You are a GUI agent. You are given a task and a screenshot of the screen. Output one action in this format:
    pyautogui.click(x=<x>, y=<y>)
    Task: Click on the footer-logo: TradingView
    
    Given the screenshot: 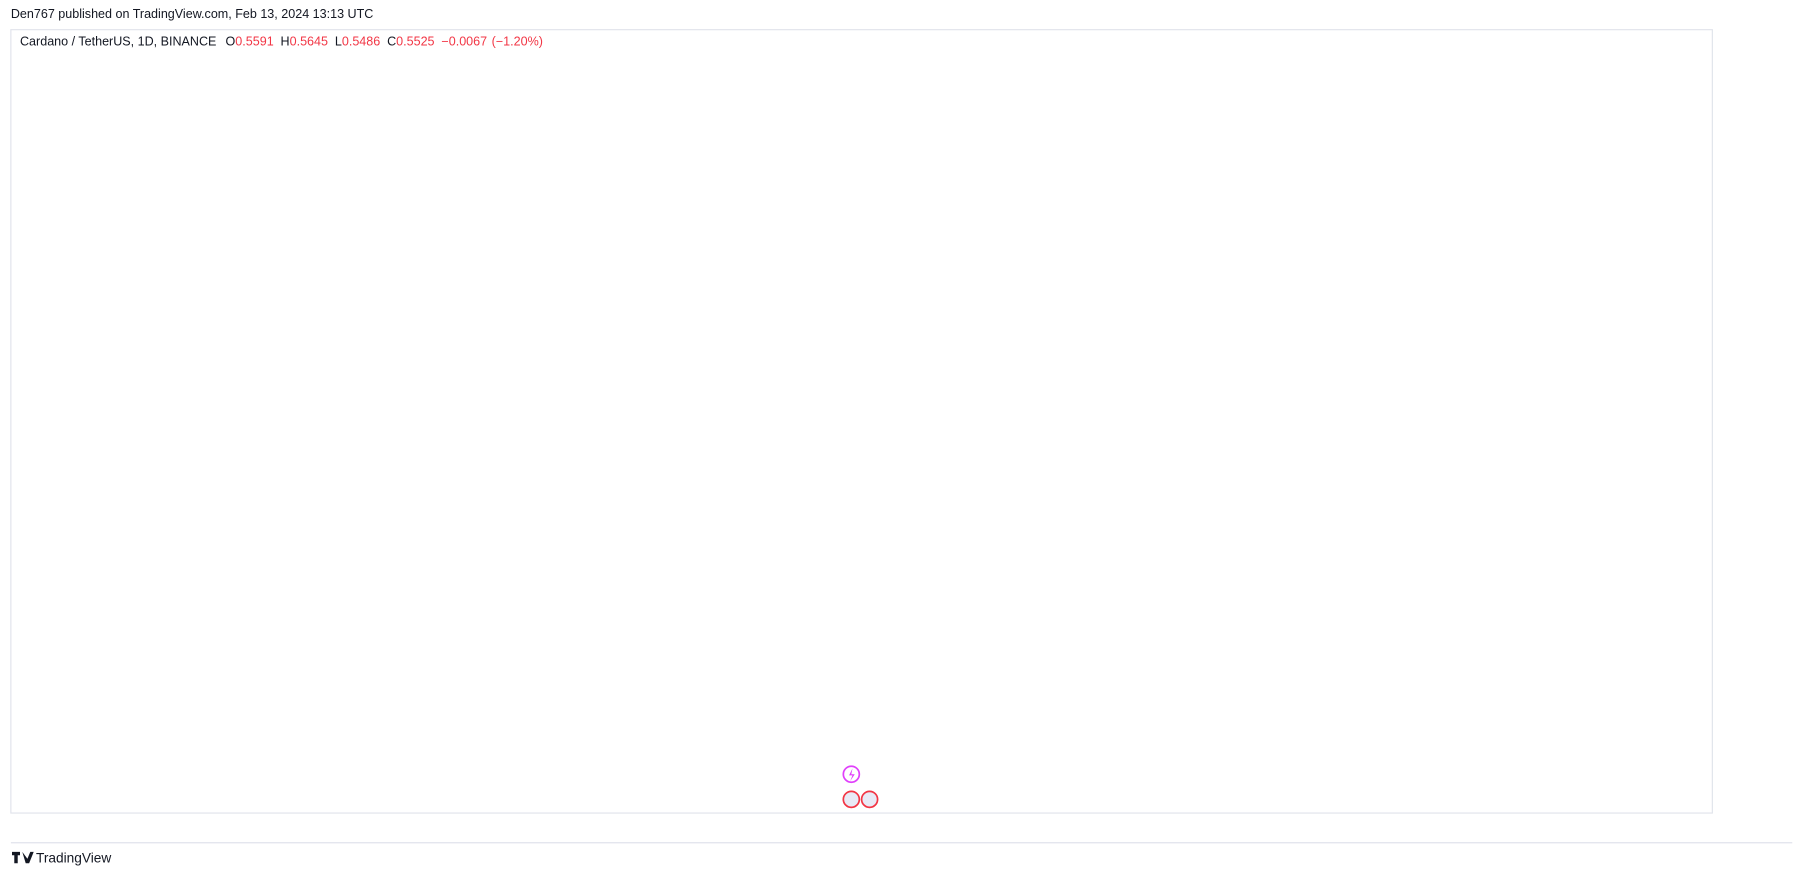 What is the action you would take?
    pyautogui.click(x=61, y=857)
    